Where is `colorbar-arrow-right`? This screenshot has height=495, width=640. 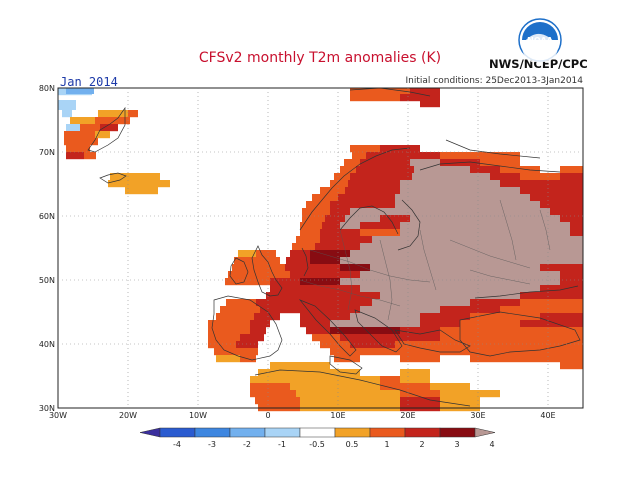
colorbar-arrow-right is located at coordinates (485, 432).